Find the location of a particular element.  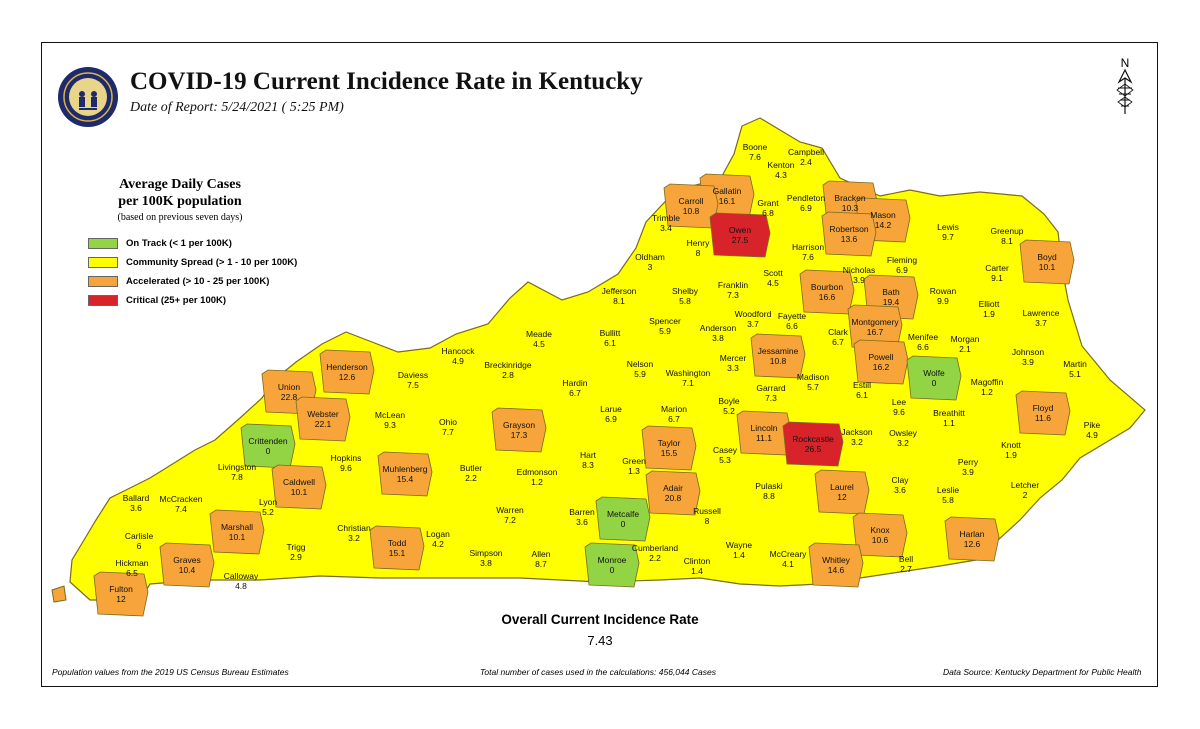

legend-item-community: Community Spread (> 1 - 10 per 100K) is located at coordinates (192, 262).